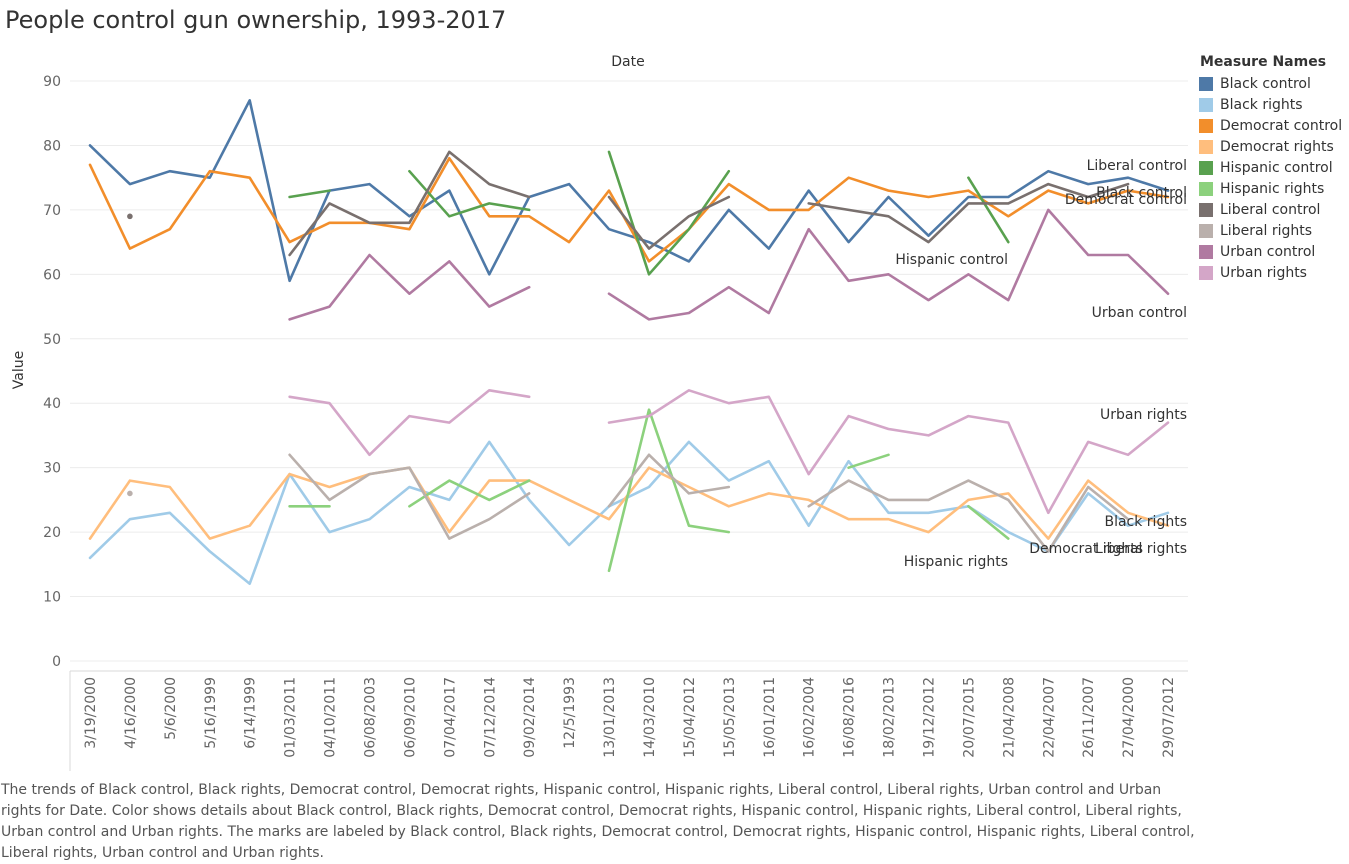  I want to click on legend-title: Measure Names, so click(1263, 62).